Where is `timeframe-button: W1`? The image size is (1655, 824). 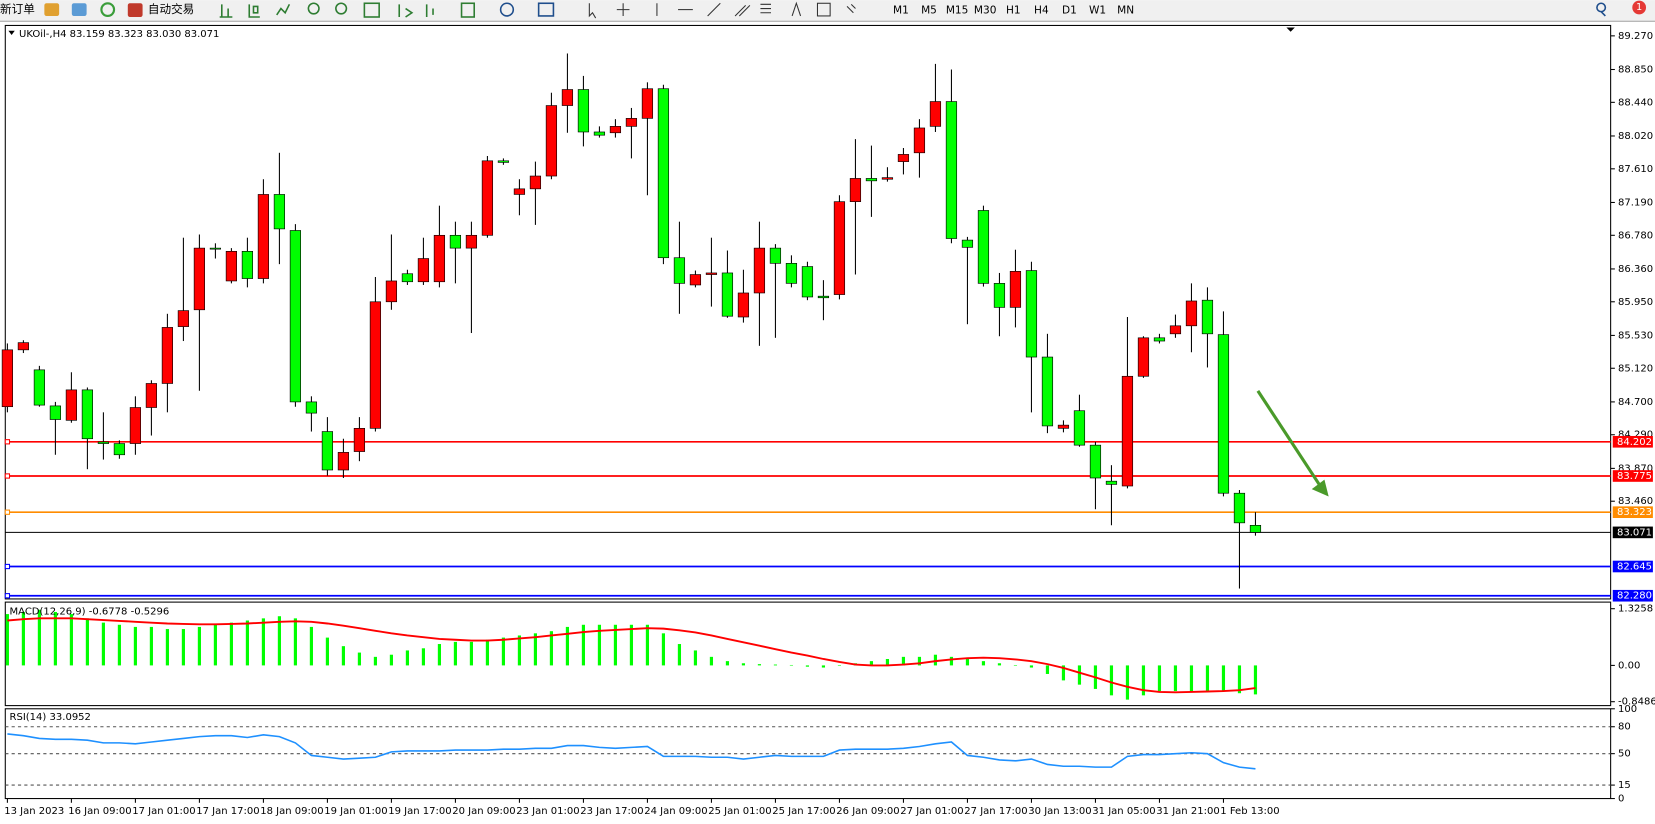
timeframe-button: W1 is located at coordinates (1097, 11).